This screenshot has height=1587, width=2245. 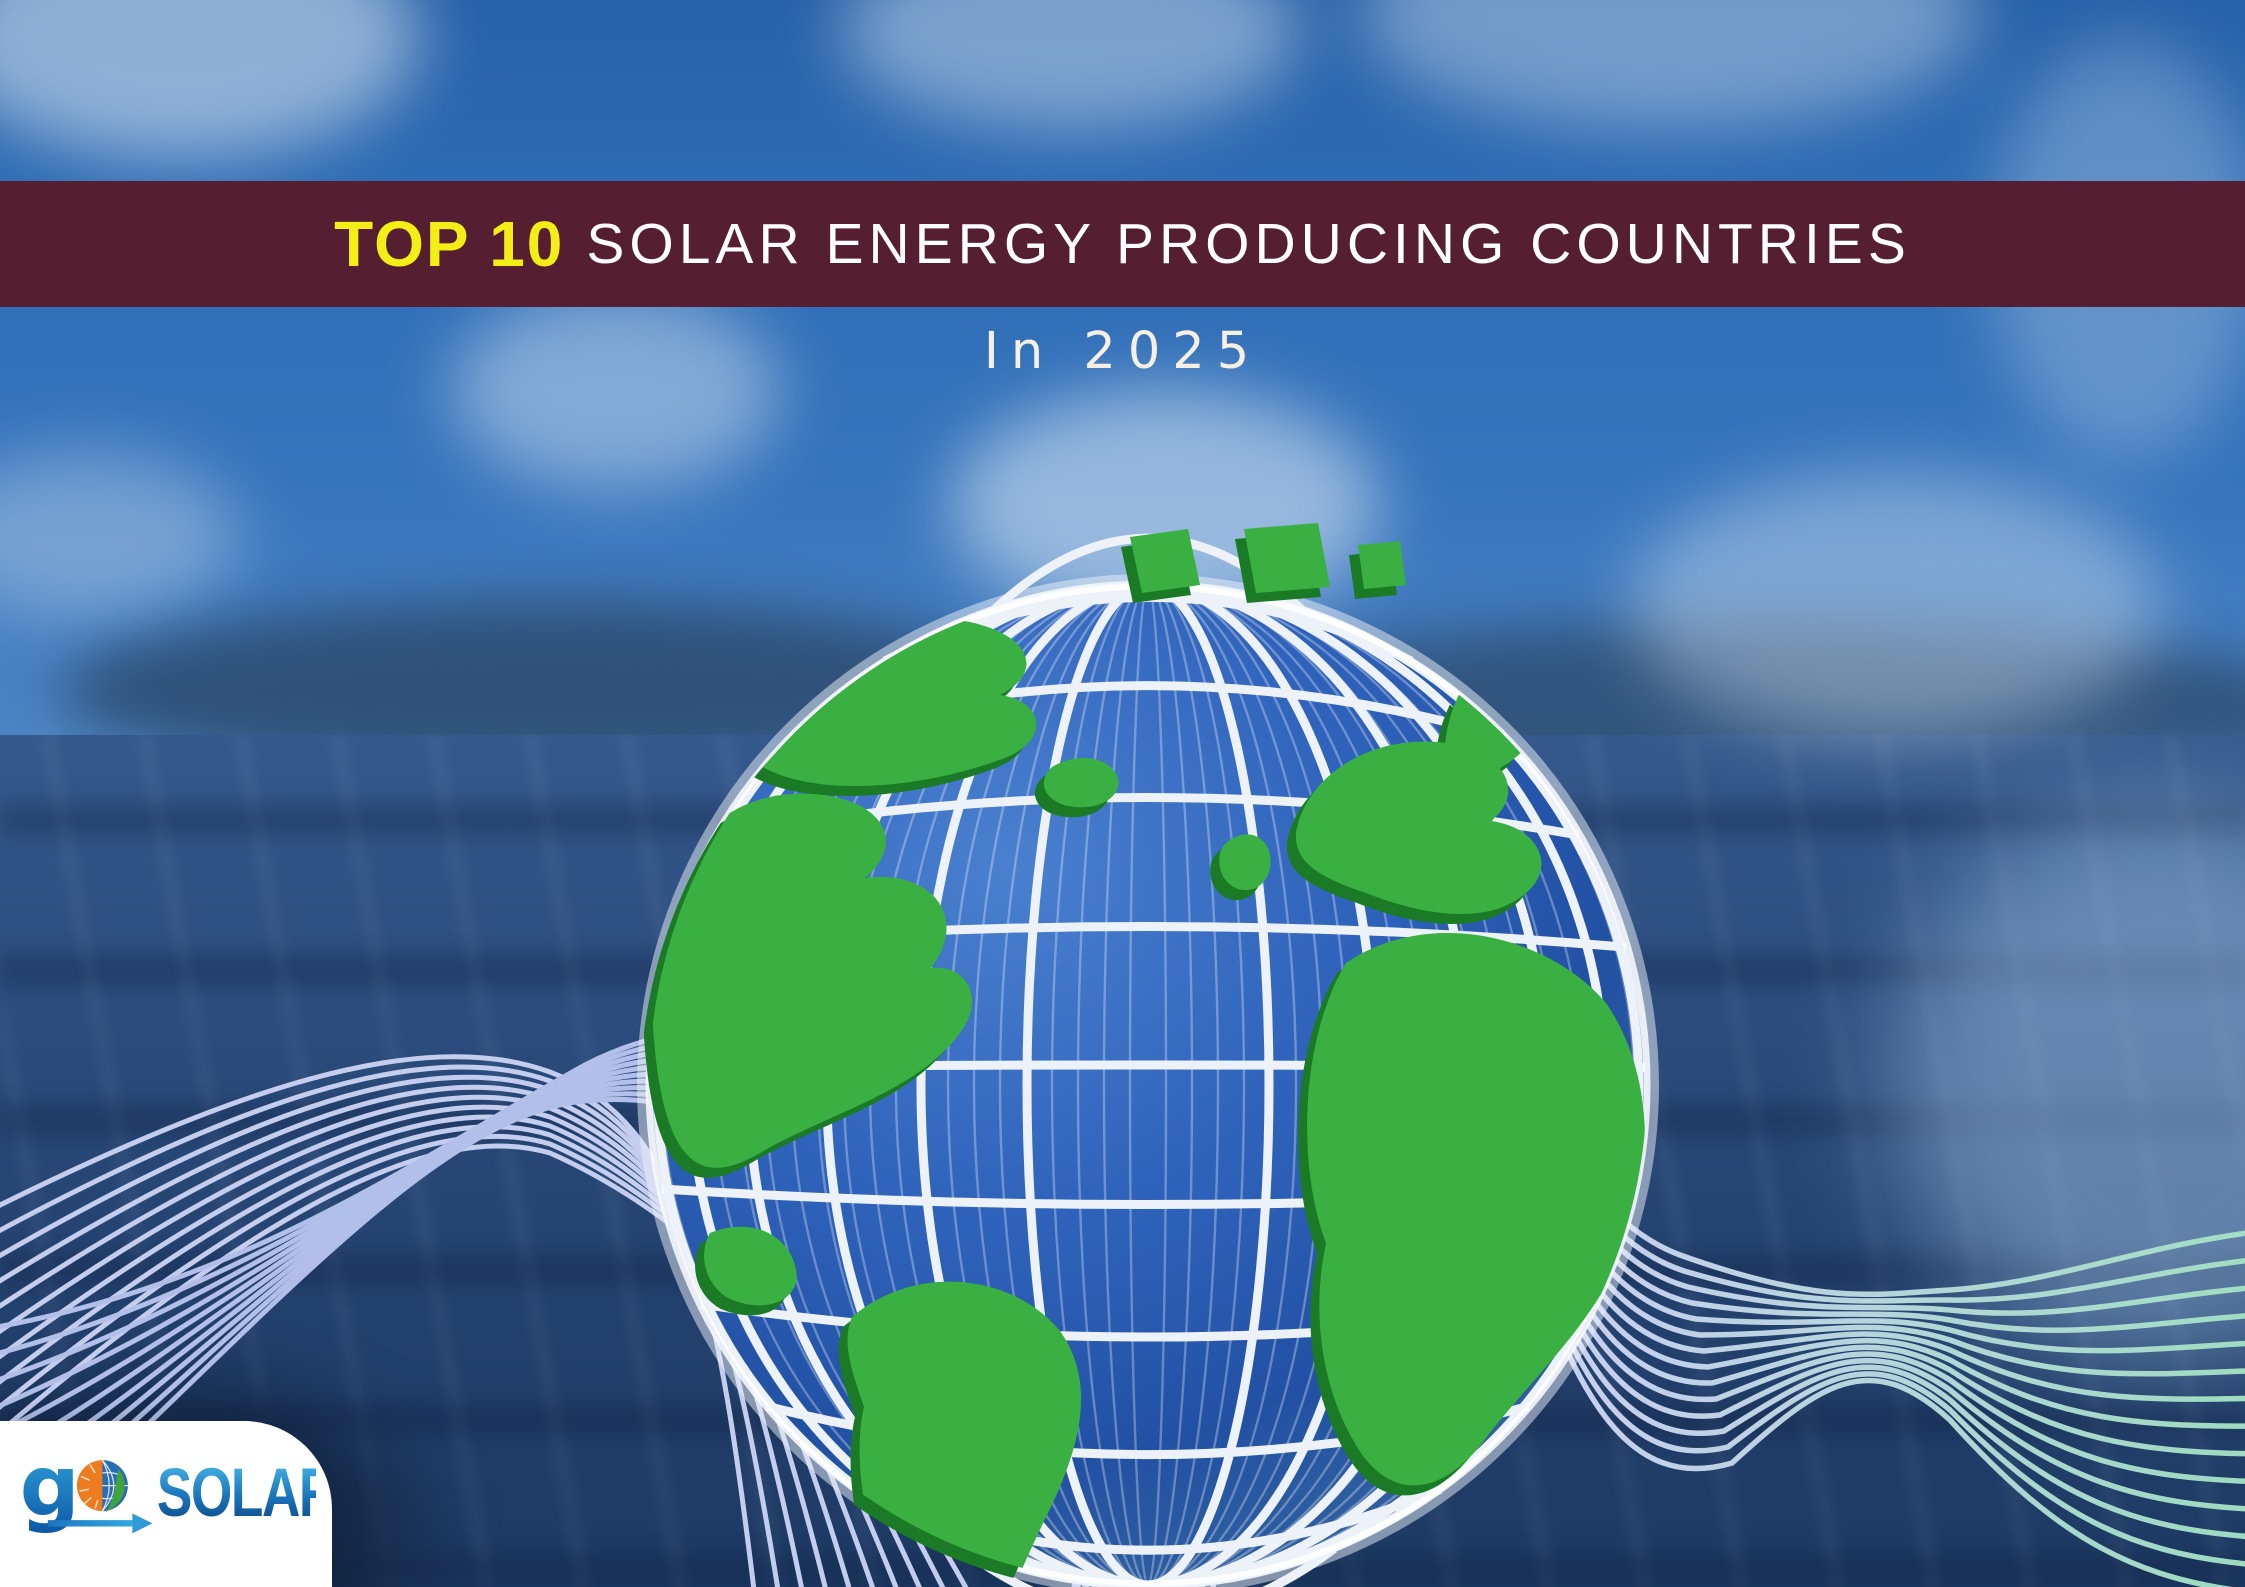 I want to click on title-highlight: TOP 10, so click(x=449, y=244).